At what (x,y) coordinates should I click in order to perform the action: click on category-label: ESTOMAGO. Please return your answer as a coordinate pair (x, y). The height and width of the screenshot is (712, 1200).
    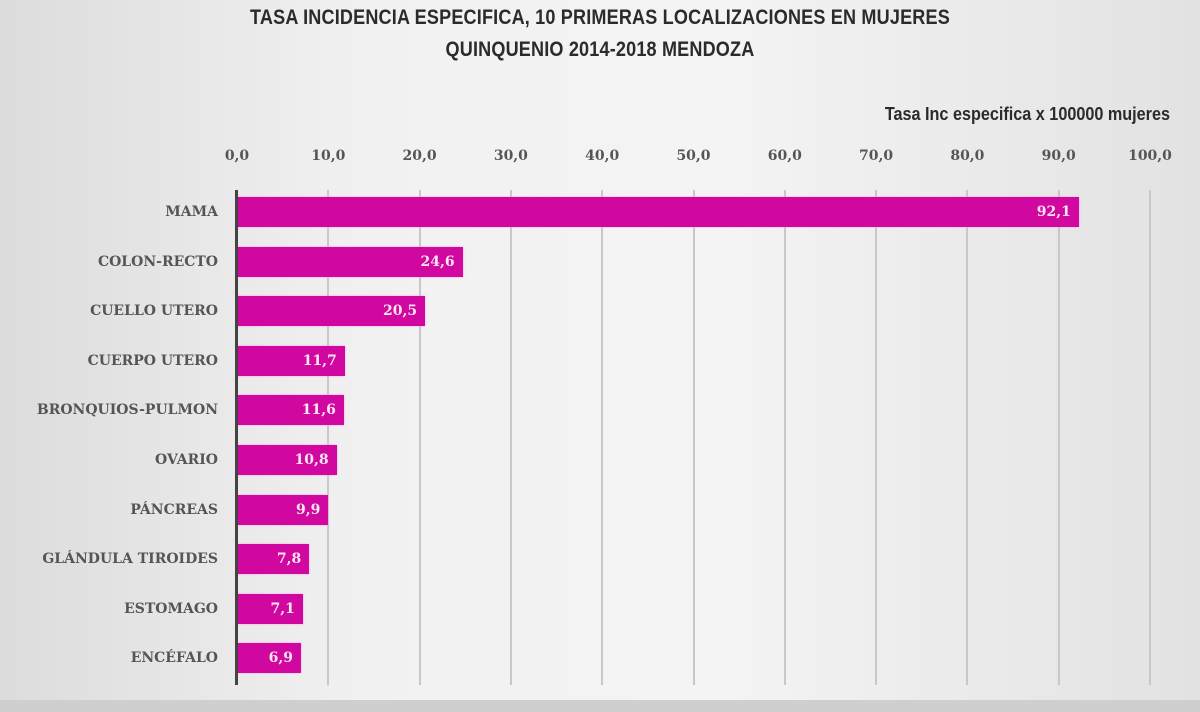
    Looking at the image, I should click on (171, 608).